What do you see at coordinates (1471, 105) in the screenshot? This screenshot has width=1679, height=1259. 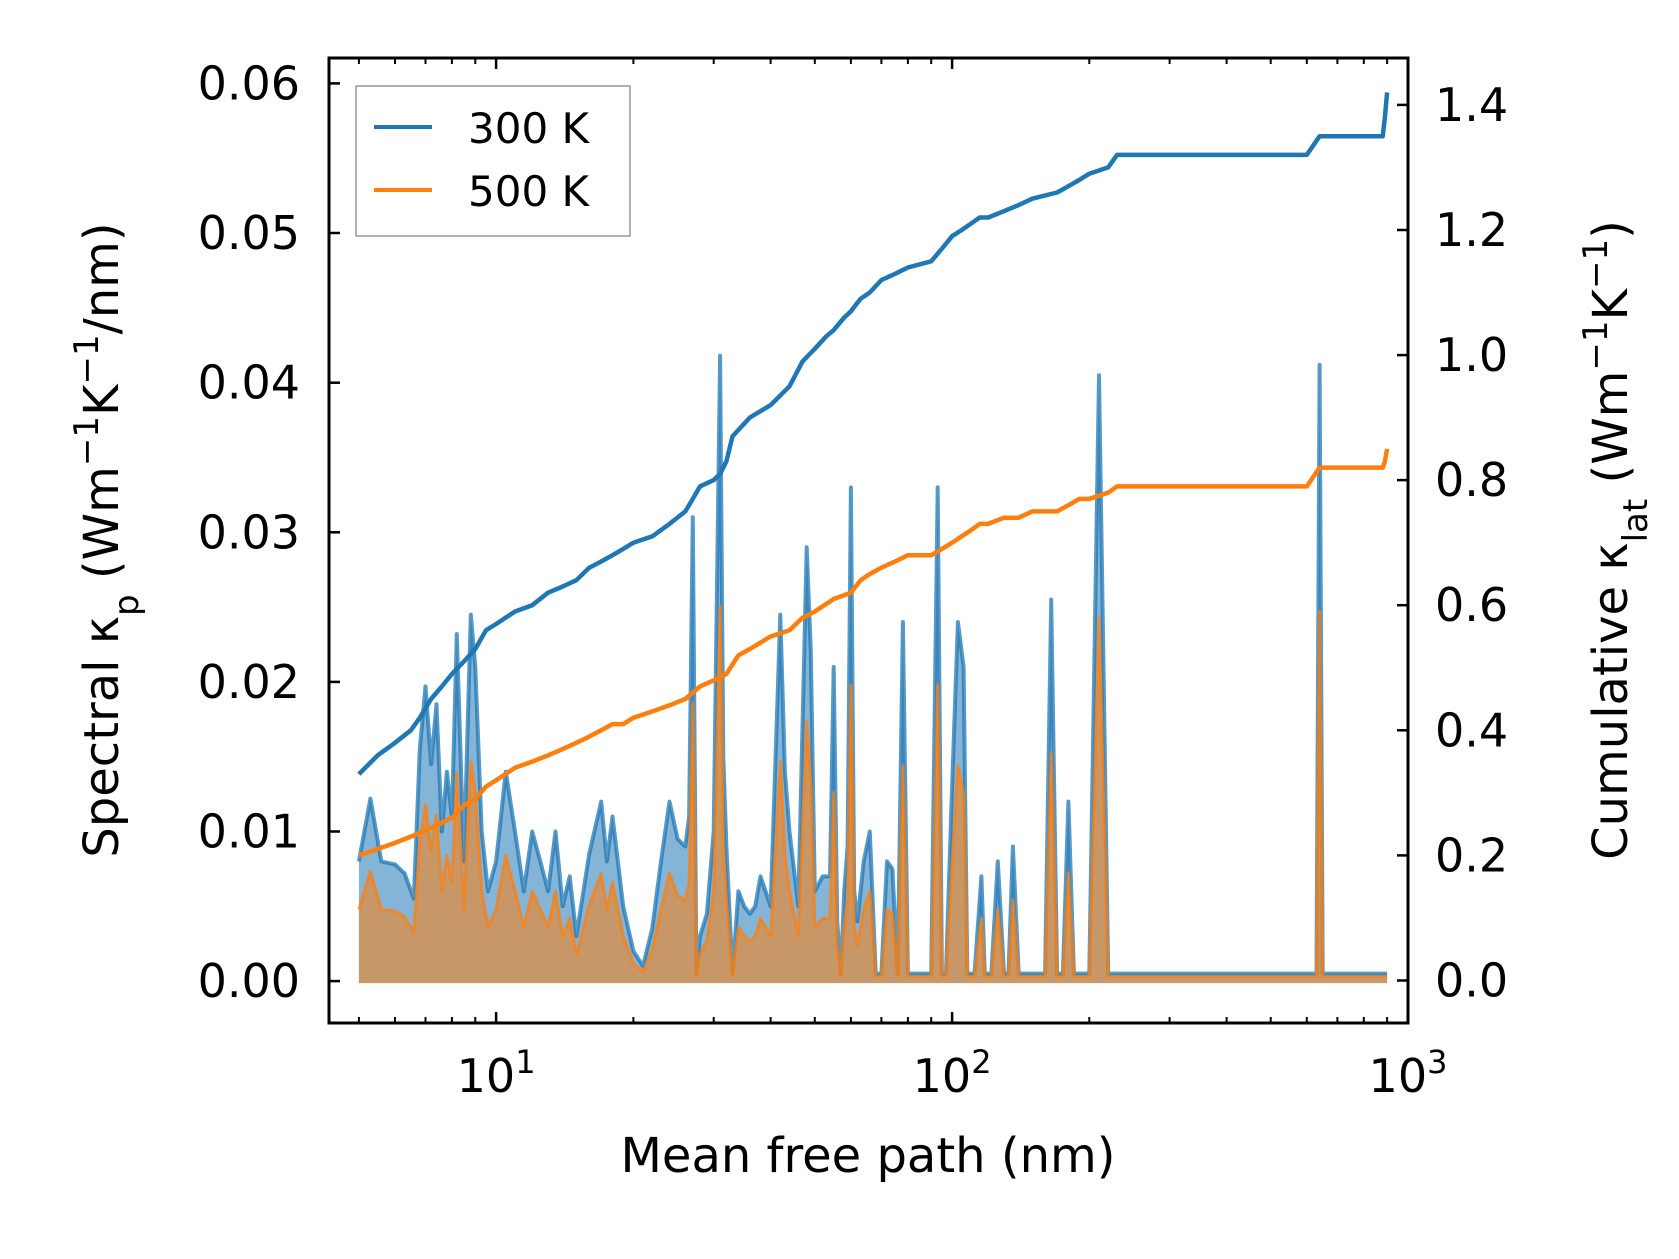 I see `right-y-tick-label: 1.4` at bounding box center [1471, 105].